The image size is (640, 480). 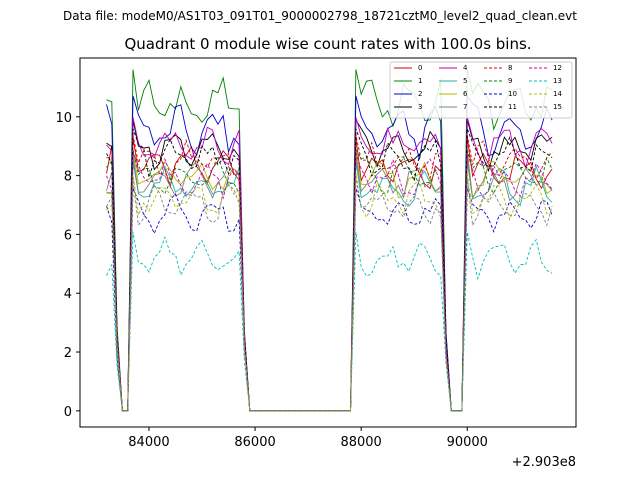 I want to click on x-offset-label: +2.903e8, so click(x=544, y=462).